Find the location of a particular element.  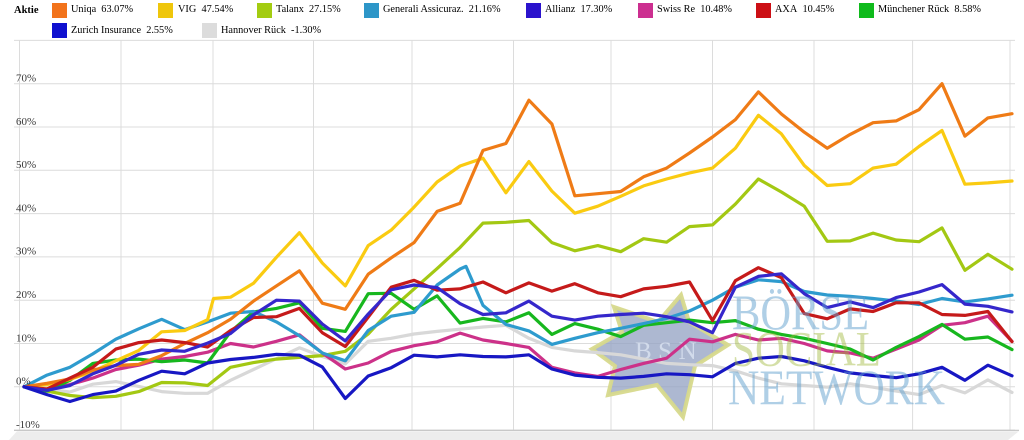

svg-text: 10% is located at coordinates (26, 338).